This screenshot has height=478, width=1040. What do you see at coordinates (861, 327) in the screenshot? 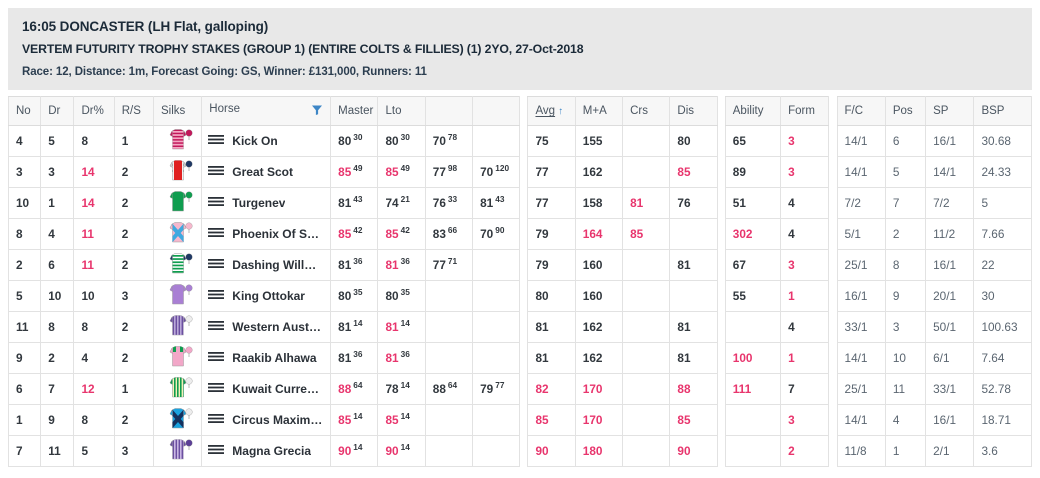
I see `cell-fc: 33/1` at bounding box center [861, 327].